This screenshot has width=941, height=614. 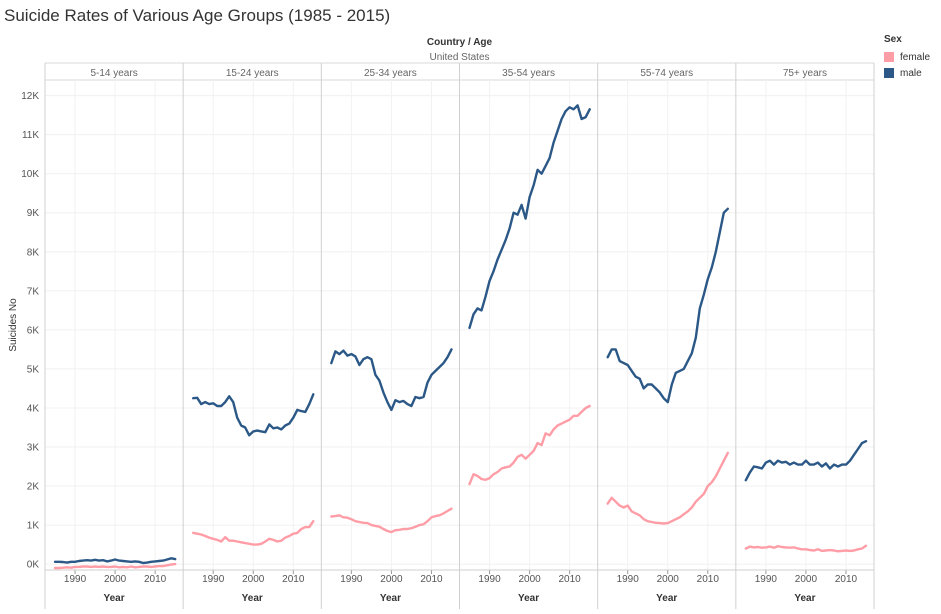 I want to click on y-axis-title: Suicides No, so click(x=13, y=325).